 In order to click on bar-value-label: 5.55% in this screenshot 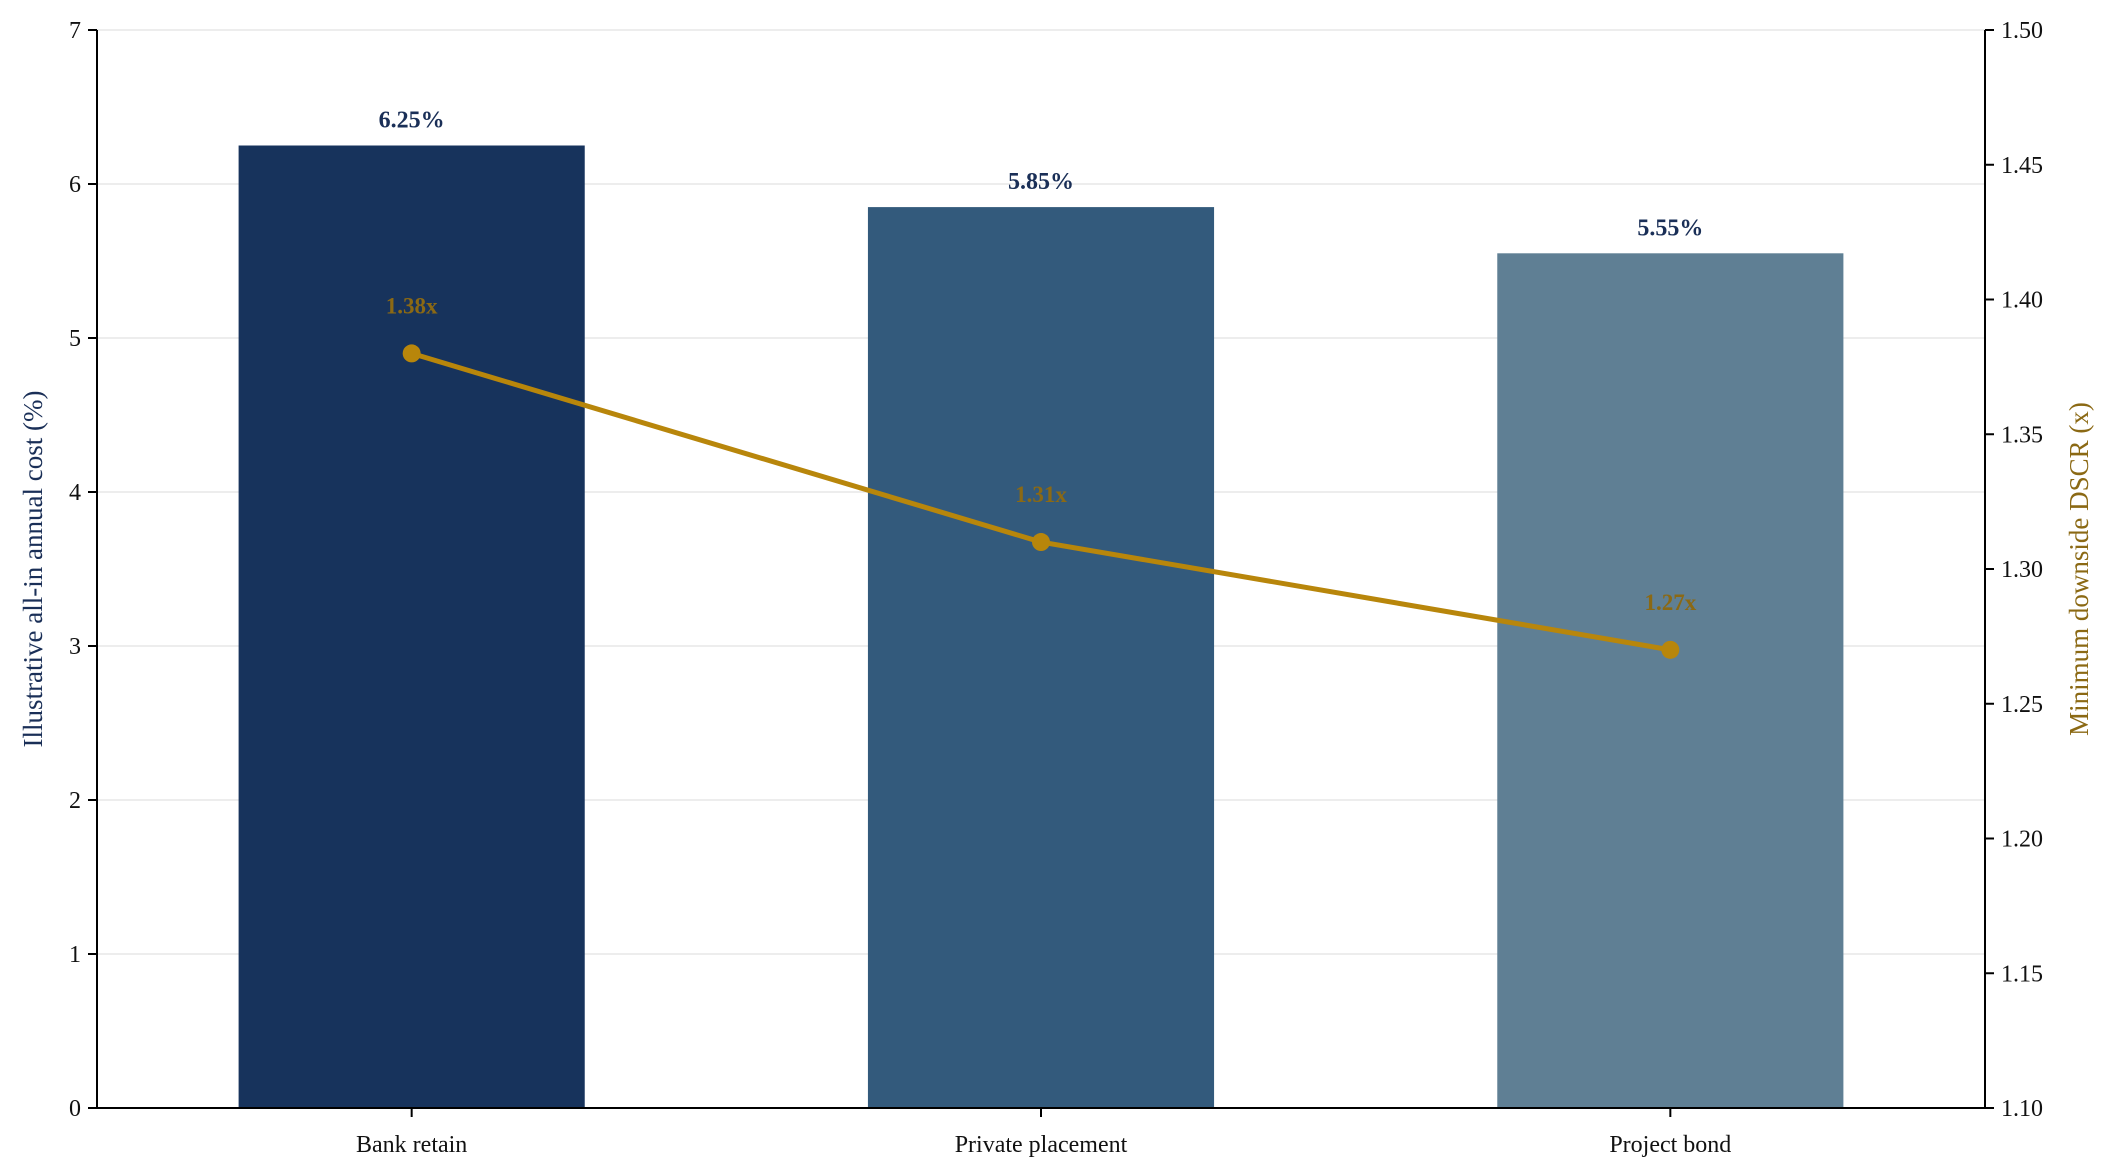, I will do `click(1670, 228)`.